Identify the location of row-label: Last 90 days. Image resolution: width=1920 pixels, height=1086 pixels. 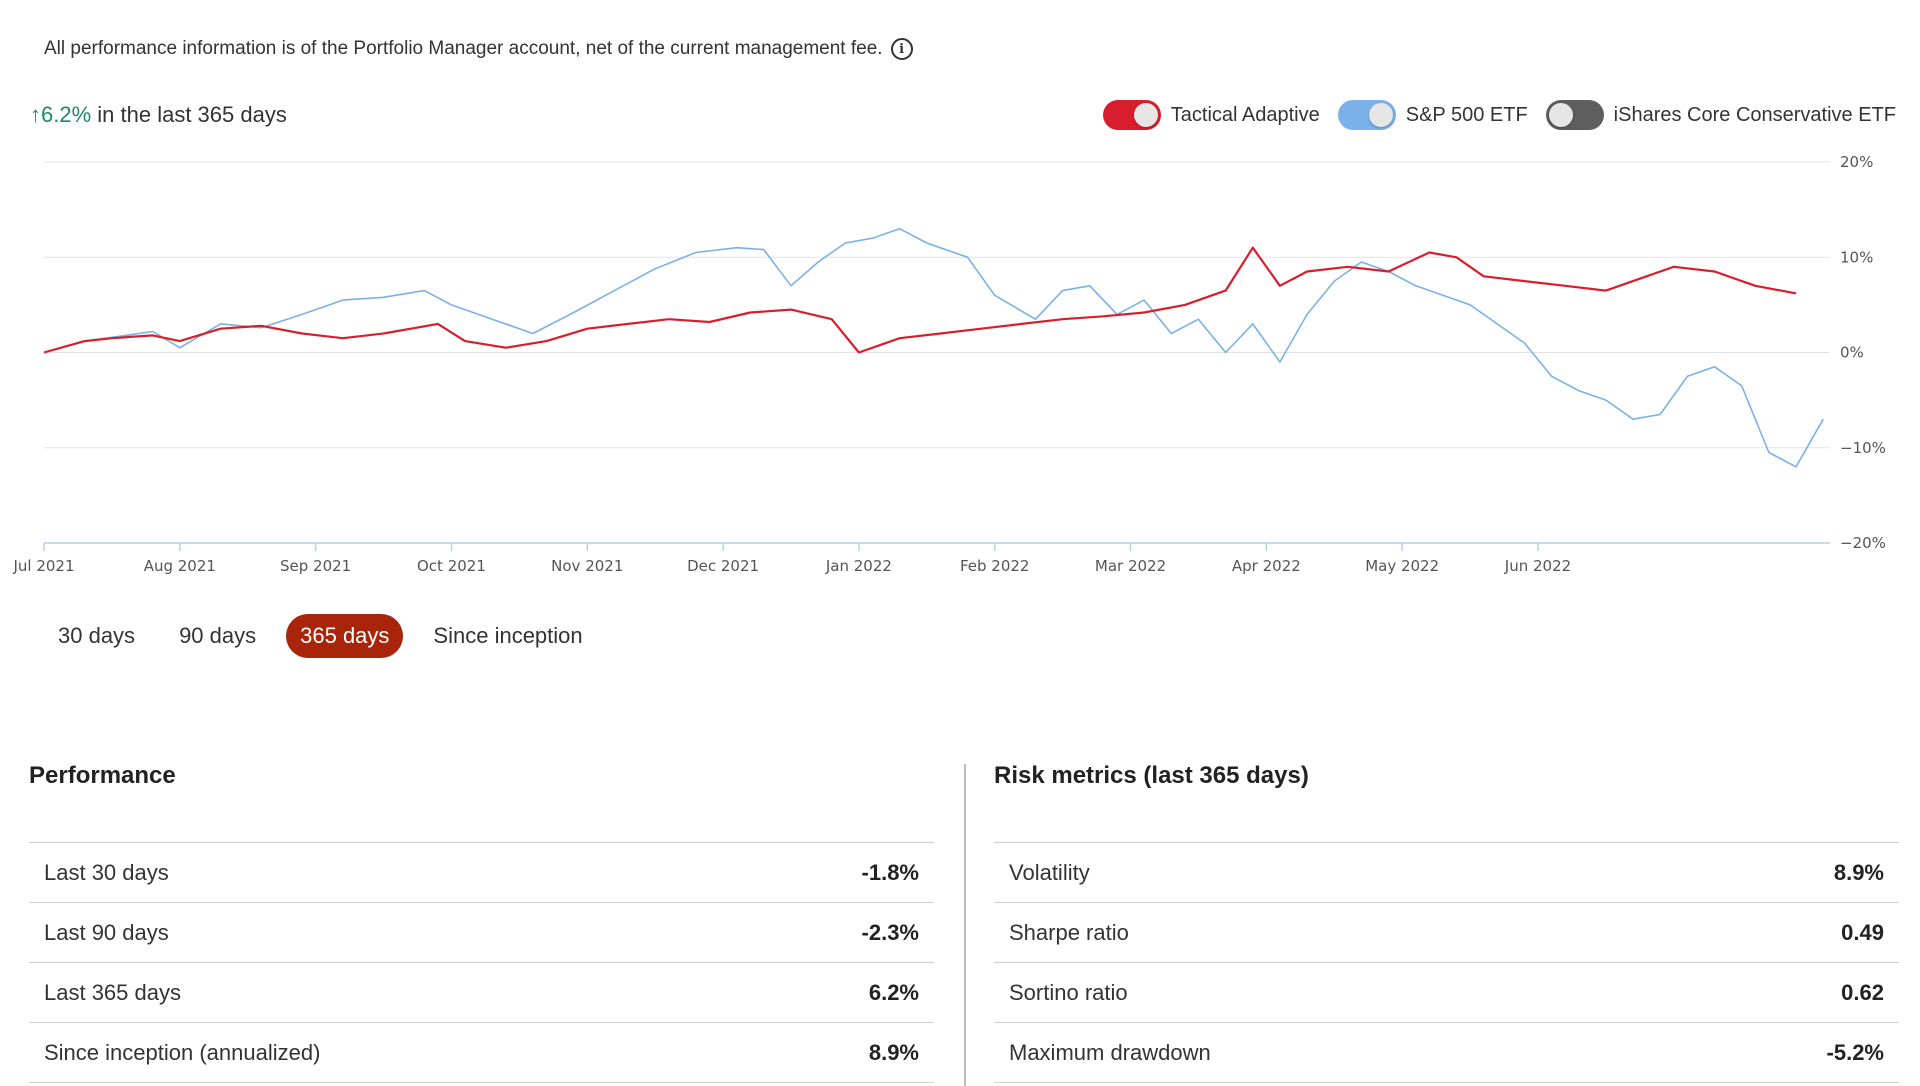
(106, 932).